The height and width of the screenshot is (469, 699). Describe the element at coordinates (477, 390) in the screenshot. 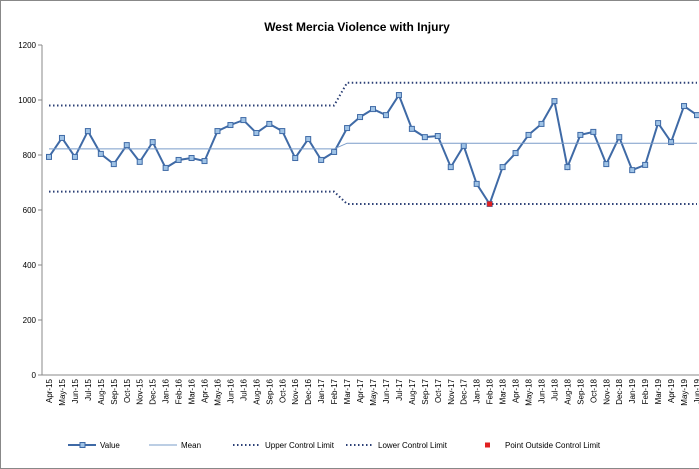

I see `x-tick-label: Jan-18` at that location.